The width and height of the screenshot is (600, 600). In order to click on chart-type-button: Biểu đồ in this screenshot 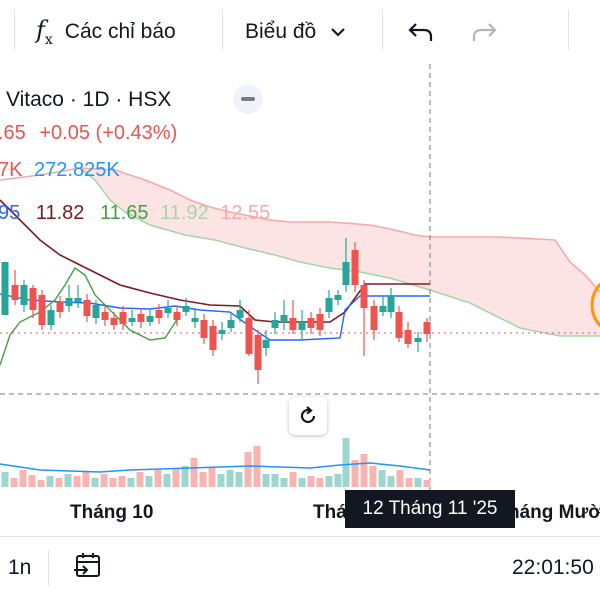, I will do `click(295, 32)`.